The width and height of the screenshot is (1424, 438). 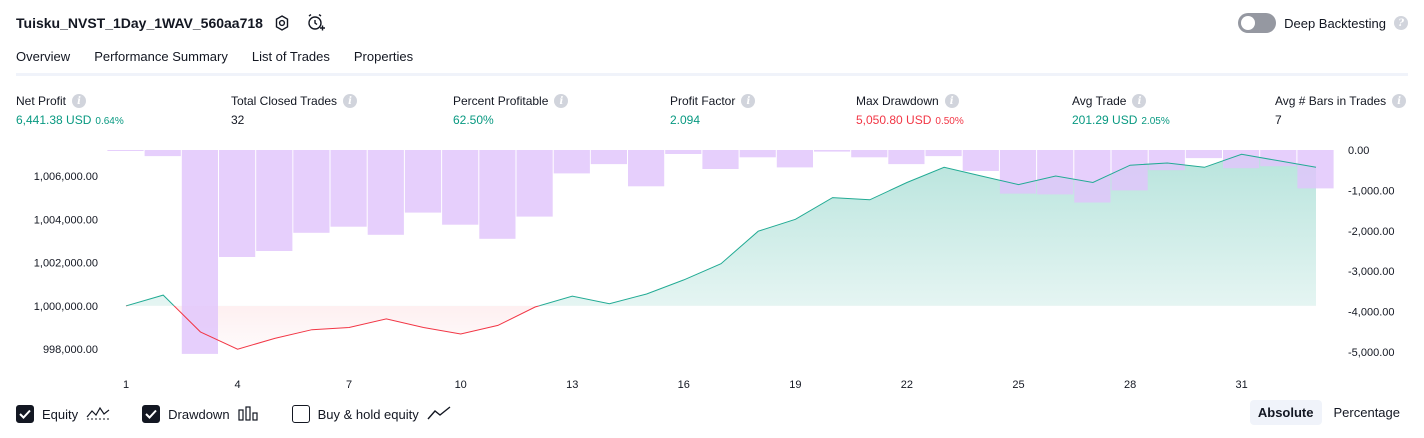 I want to click on metric-label: Avg # Bars in Trades, so click(x=1331, y=101).